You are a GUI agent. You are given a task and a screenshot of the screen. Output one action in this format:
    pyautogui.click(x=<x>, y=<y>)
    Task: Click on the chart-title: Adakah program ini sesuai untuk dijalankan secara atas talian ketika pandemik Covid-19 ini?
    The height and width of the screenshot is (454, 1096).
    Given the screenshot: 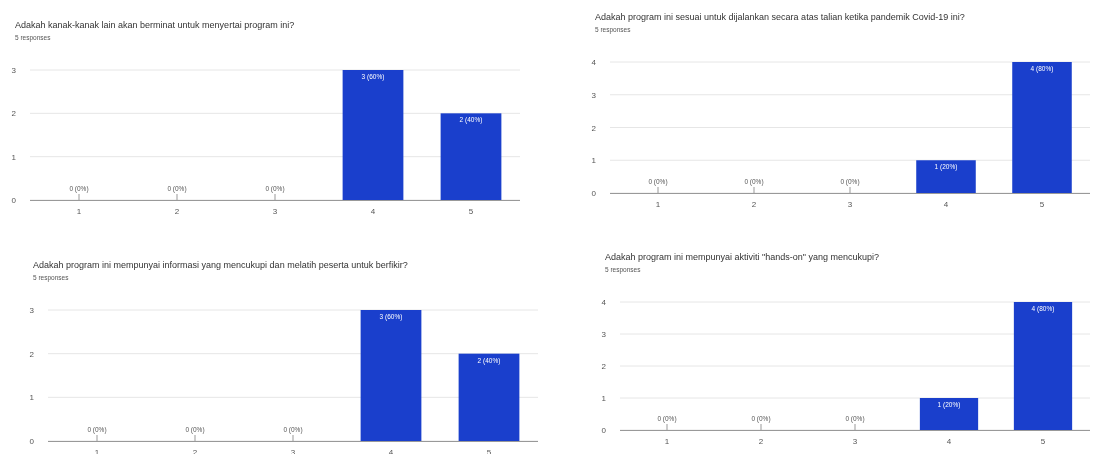 What is the action you would take?
    pyautogui.click(x=780, y=17)
    